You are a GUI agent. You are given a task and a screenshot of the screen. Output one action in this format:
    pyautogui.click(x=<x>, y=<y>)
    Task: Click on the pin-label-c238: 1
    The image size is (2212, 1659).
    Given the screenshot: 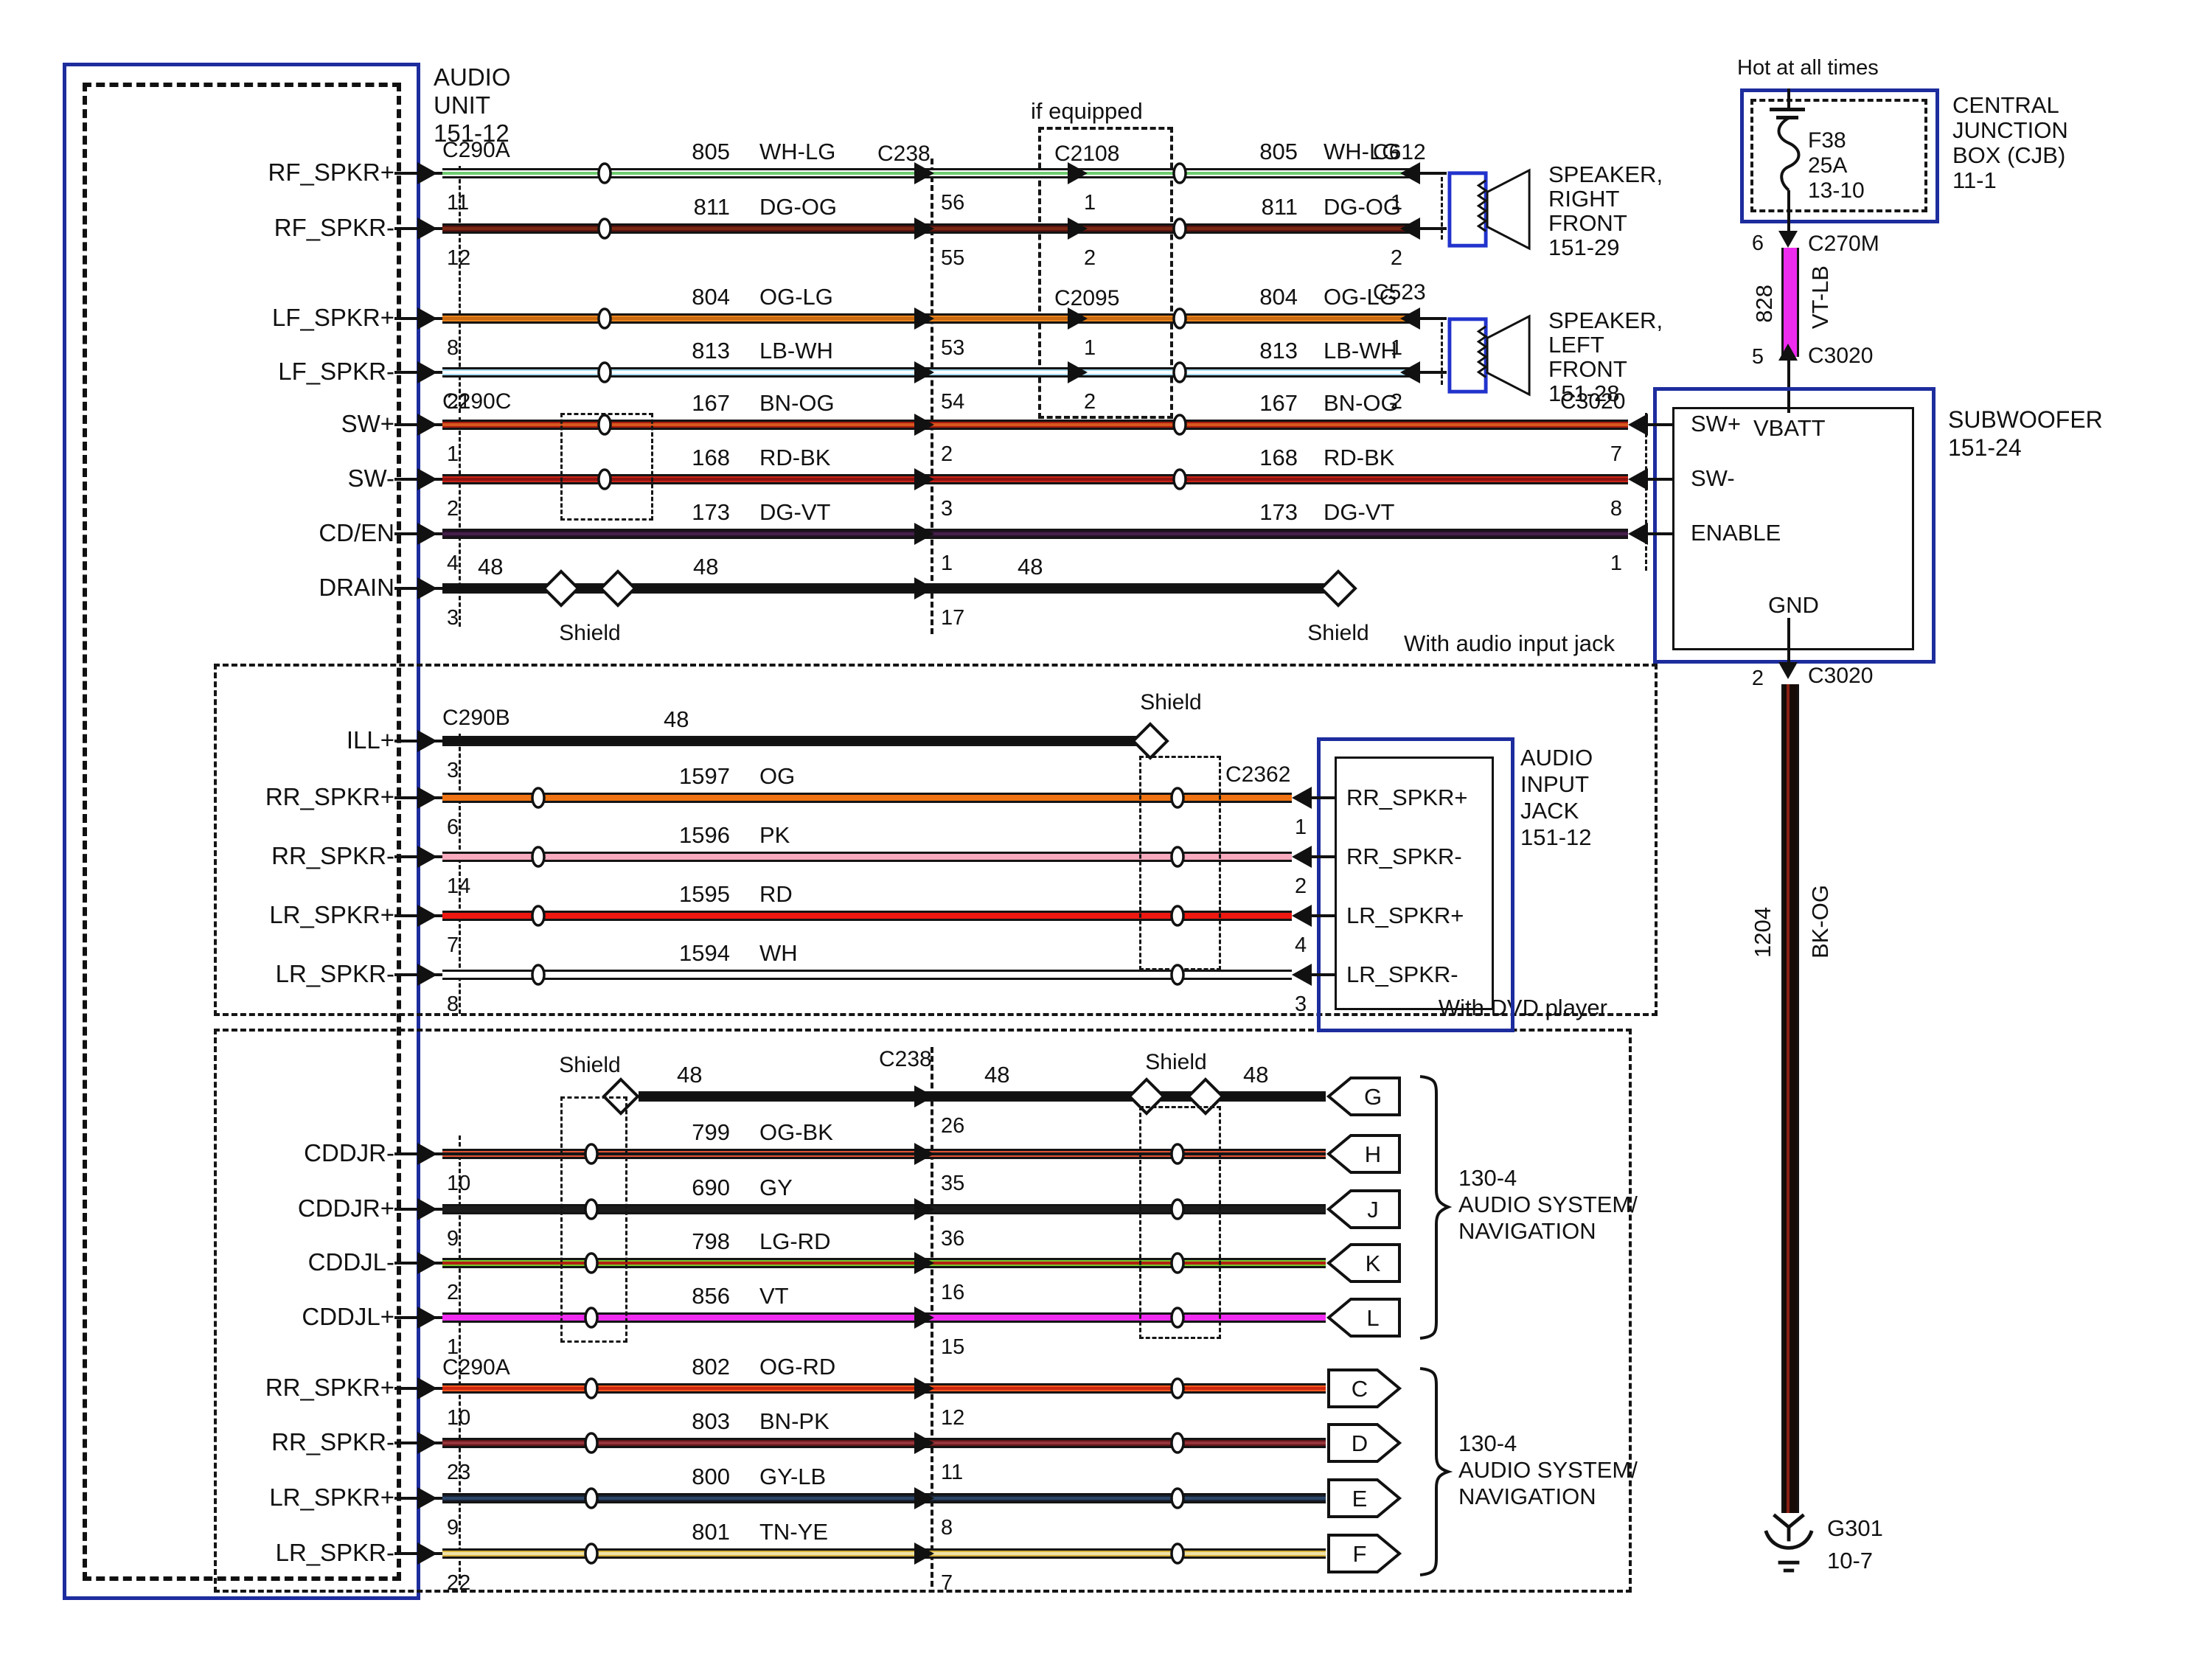 What is the action you would take?
    pyautogui.click(x=947, y=563)
    